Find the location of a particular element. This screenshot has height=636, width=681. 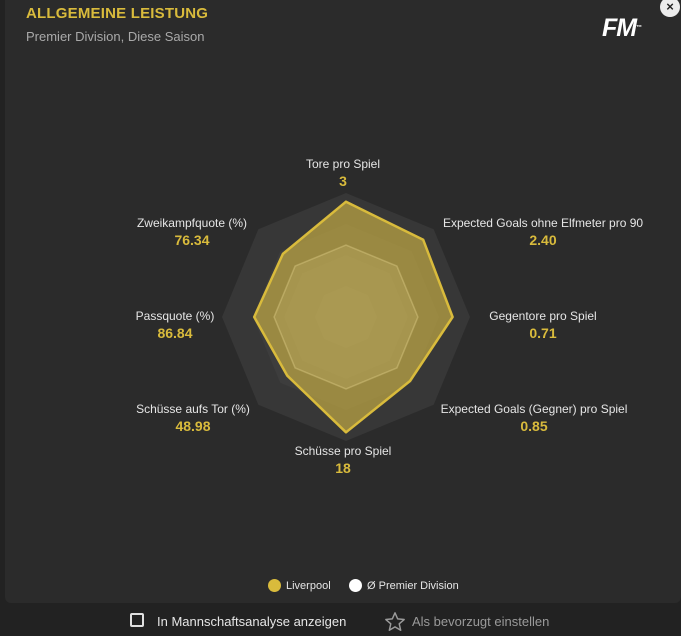

legend-item-league: Ø Premier Division is located at coordinates (404, 585).